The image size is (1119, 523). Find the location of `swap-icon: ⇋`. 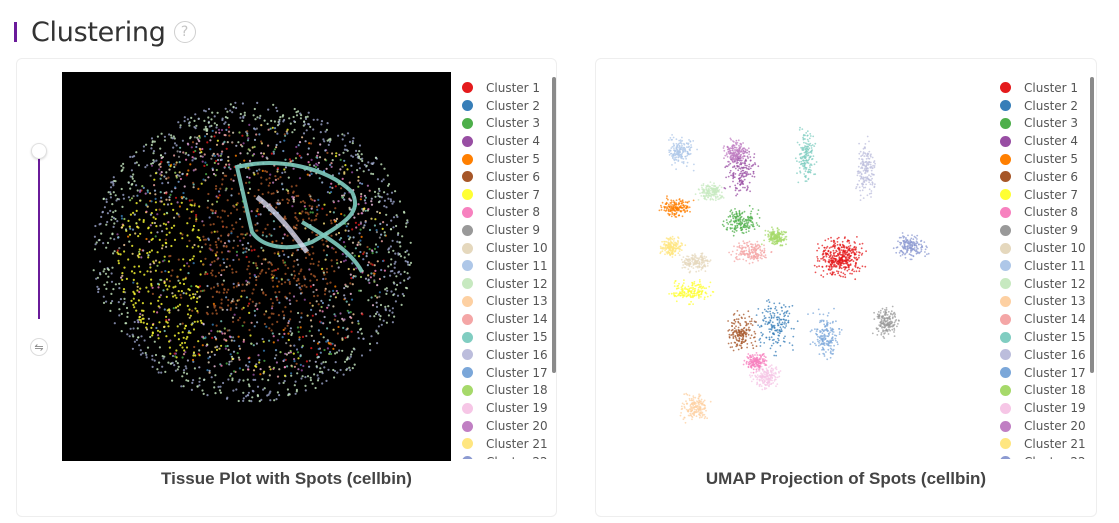

swap-icon: ⇋ is located at coordinates (39, 347).